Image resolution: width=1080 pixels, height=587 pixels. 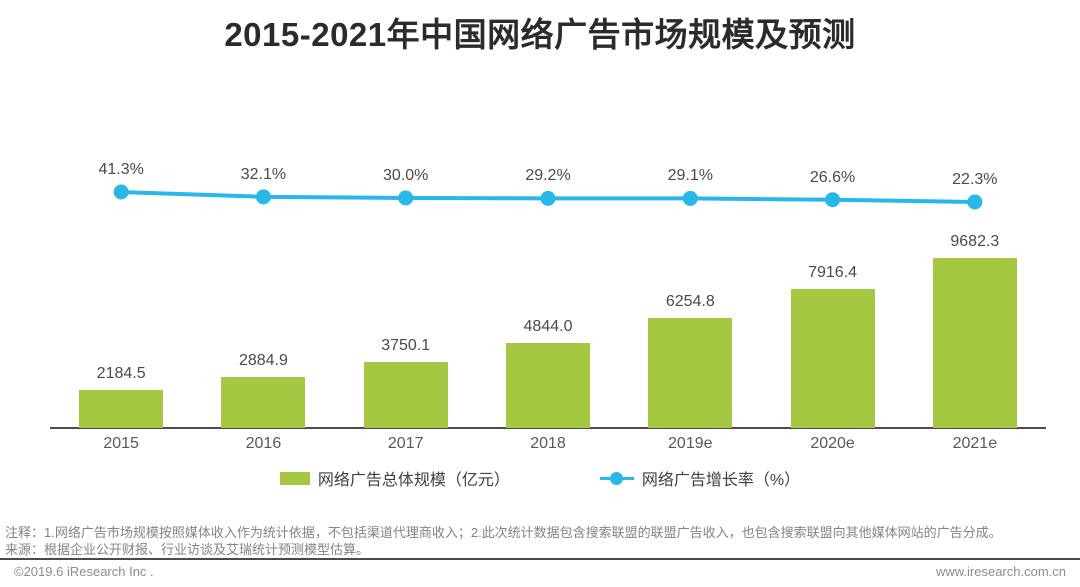 What do you see at coordinates (263, 360) in the screenshot?
I see `bar-value-label: 2884.9` at bounding box center [263, 360].